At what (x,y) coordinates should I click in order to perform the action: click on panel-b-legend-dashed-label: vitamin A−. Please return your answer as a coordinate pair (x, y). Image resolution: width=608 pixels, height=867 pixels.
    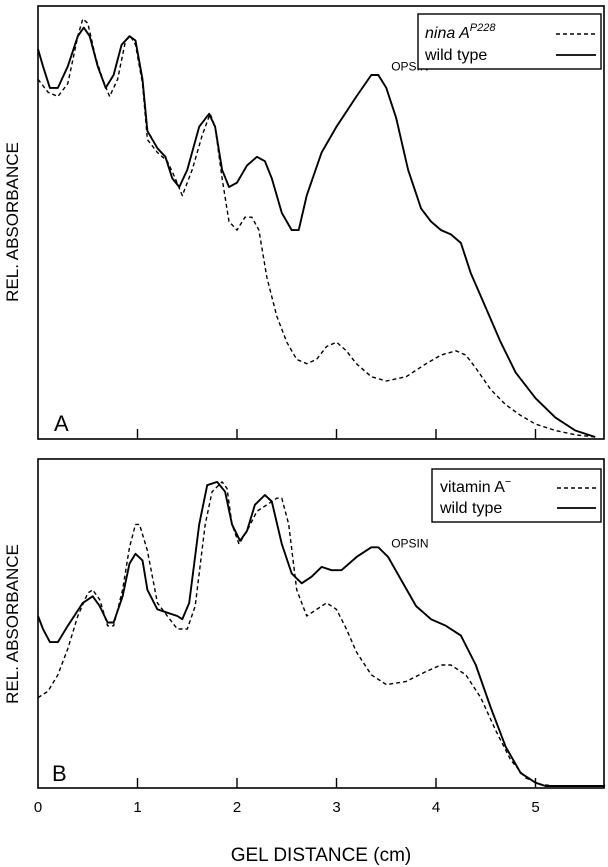
    Looking at the image, I should click on (475, 486).